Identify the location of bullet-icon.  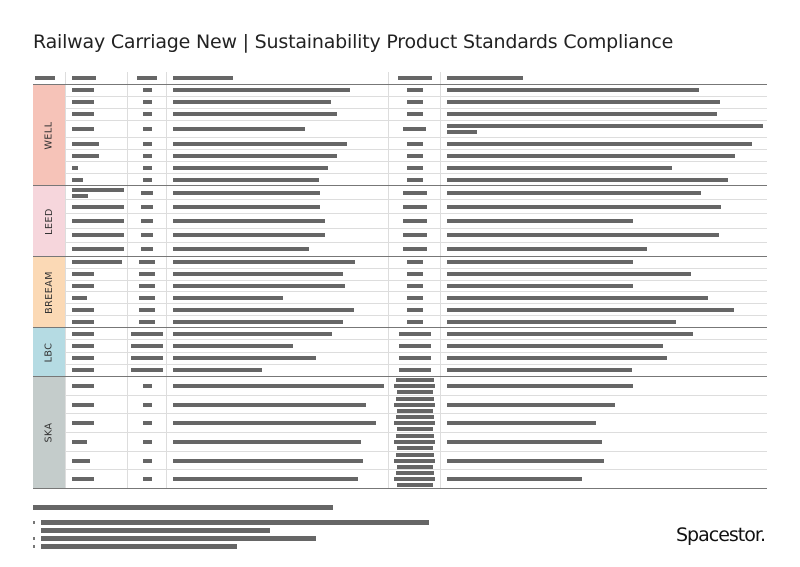
(34, 538).